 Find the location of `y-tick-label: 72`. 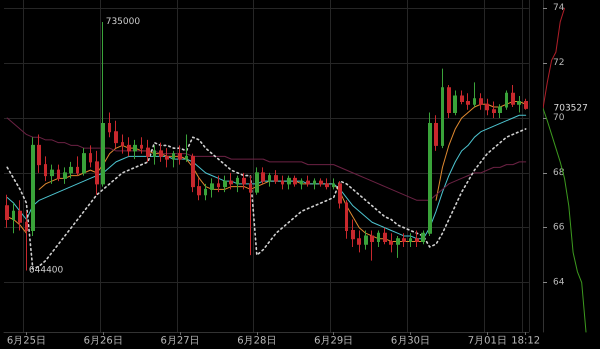

y-tick-label: 72 is located at coordinates (558, 63).